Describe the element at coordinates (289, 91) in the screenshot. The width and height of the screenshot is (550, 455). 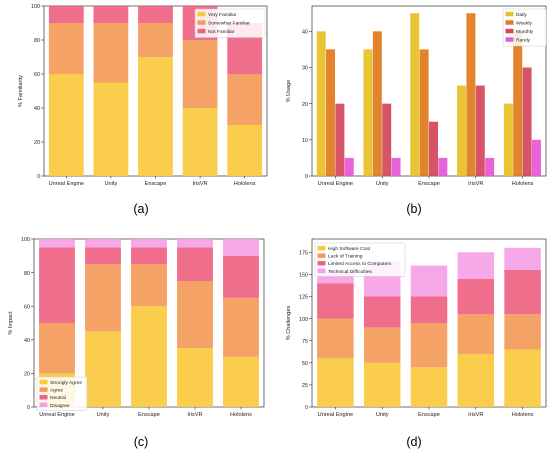
I see `y-axis-label: % Usage` at that location.